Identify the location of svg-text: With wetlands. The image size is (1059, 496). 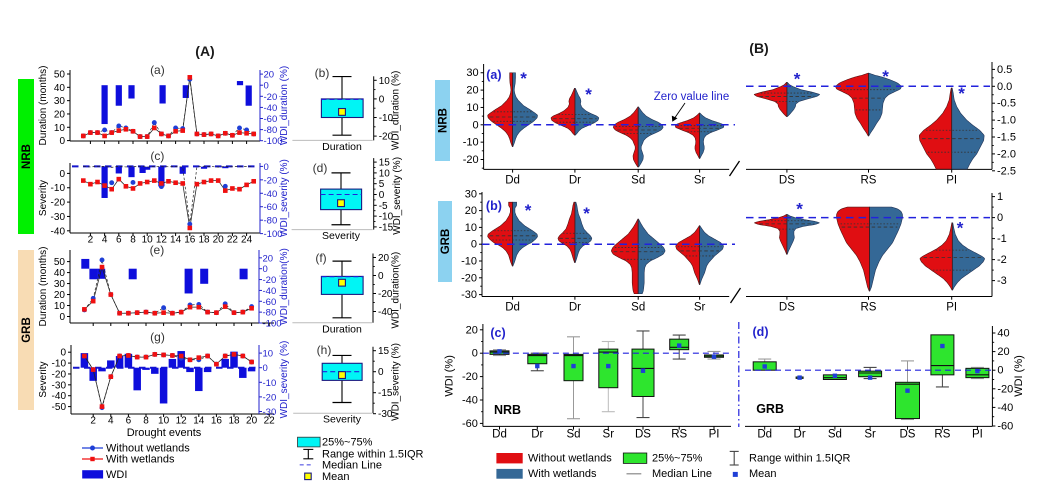
(140, 460).